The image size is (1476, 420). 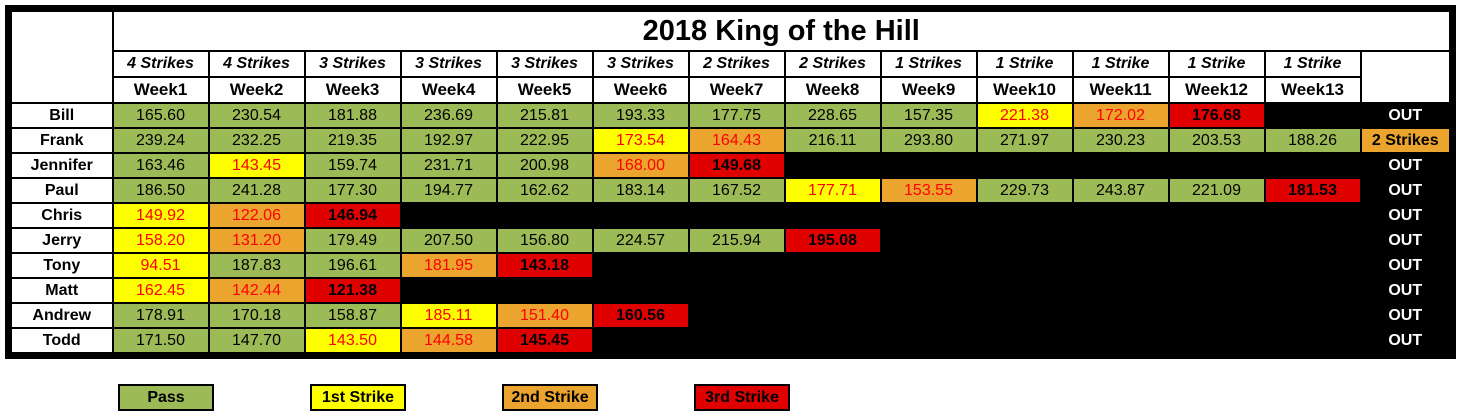 I want to click on score-cell: 131.20, so click(x=256, y=240).